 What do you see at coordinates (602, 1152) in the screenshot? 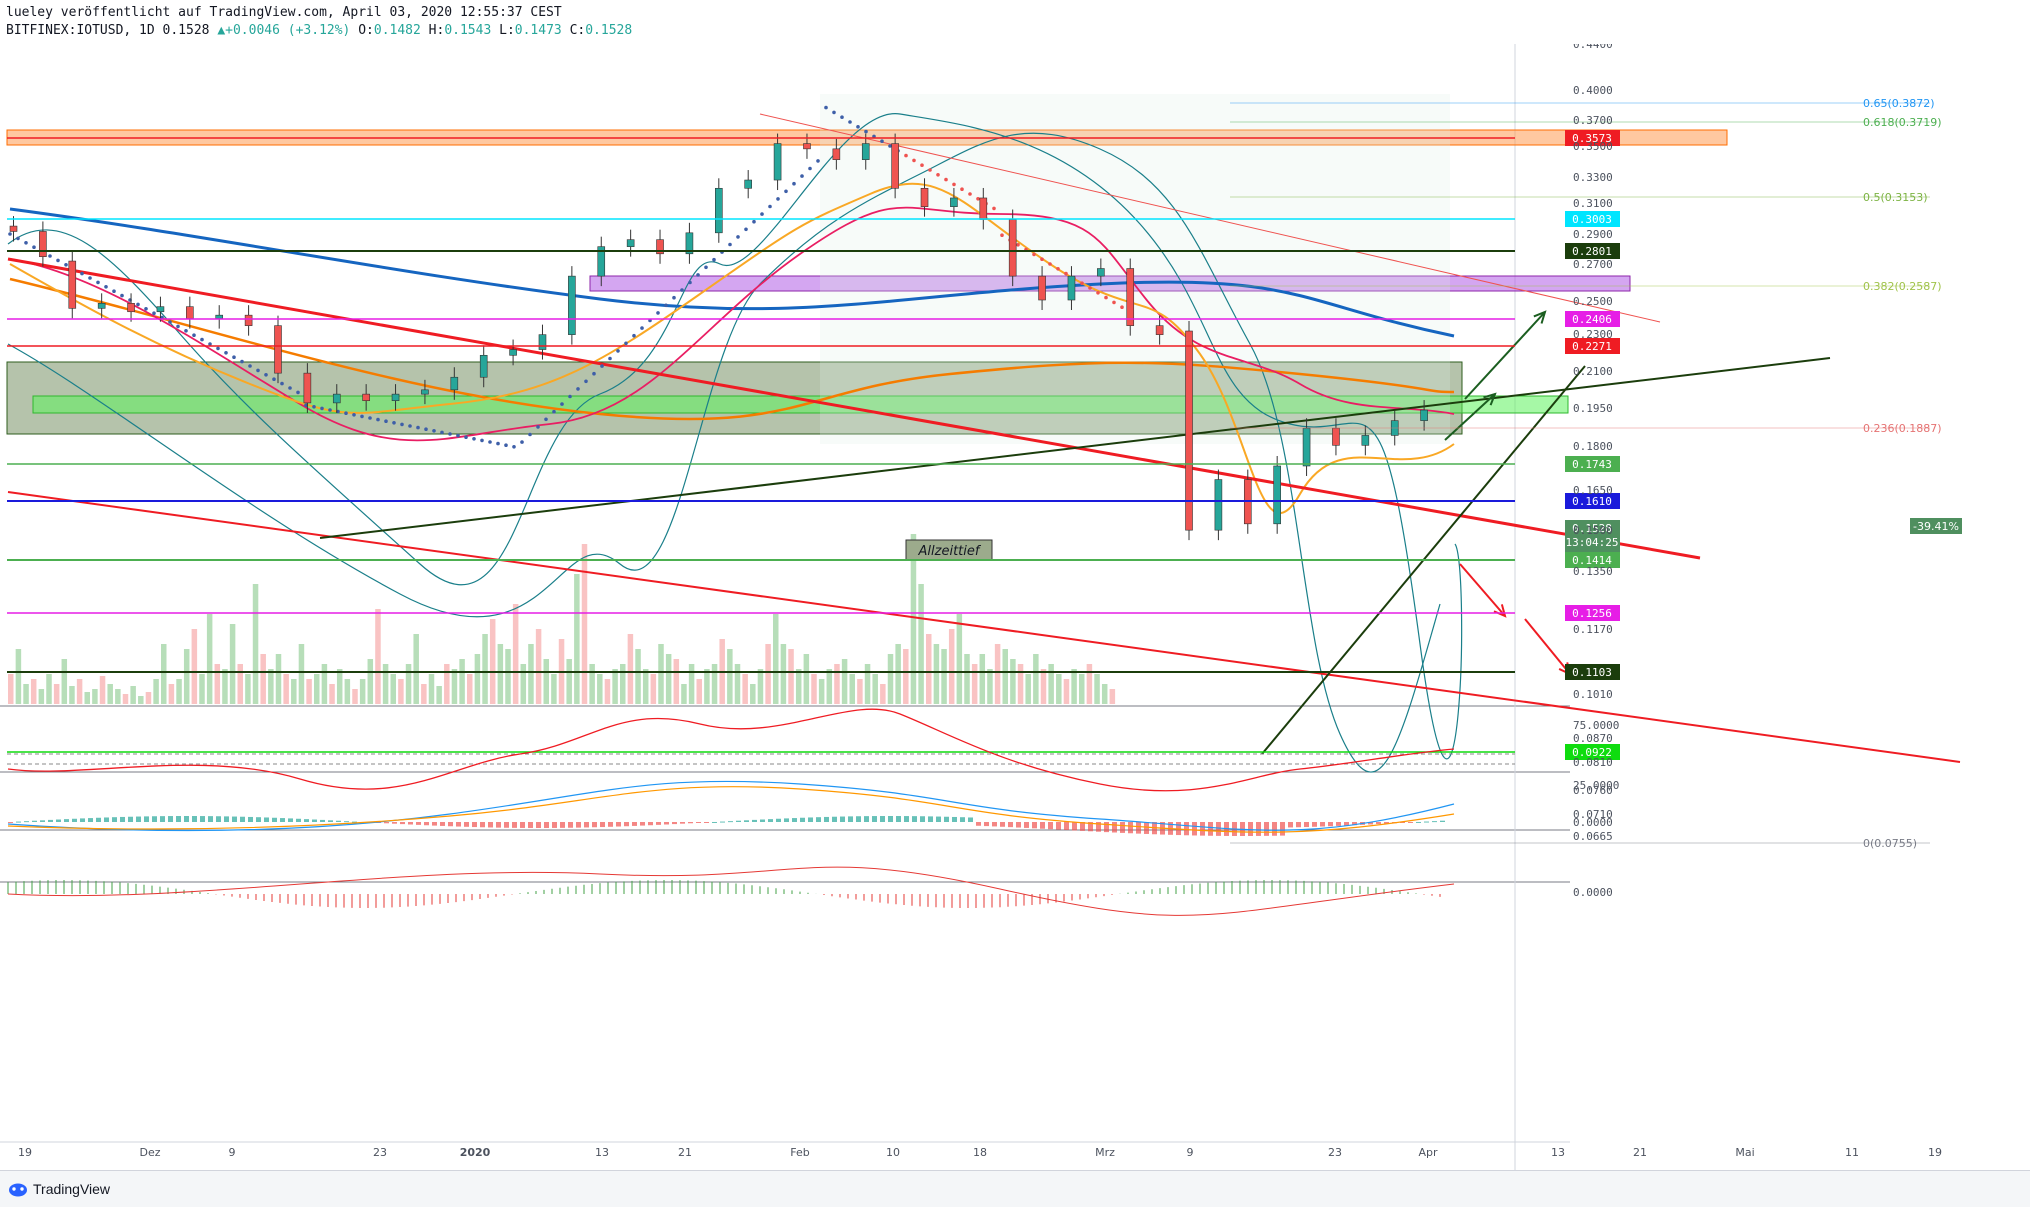
I see `date-tick-label: 13` at bounding box center [602, 1152].